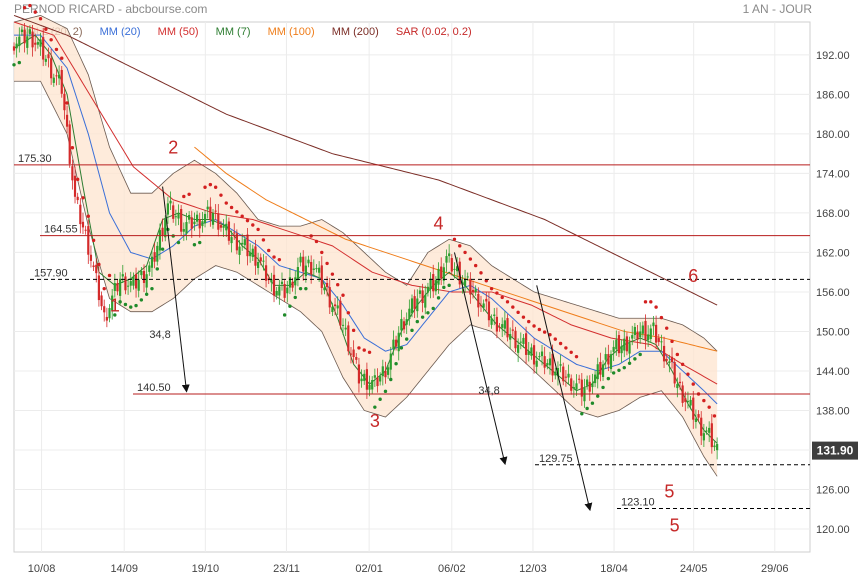 This screenshot has width=860, height=580. What do you see at coordinates (833, 530) in the screenshot?
I see `y-tick-label: 120.00` at bounding box center [833, 530].